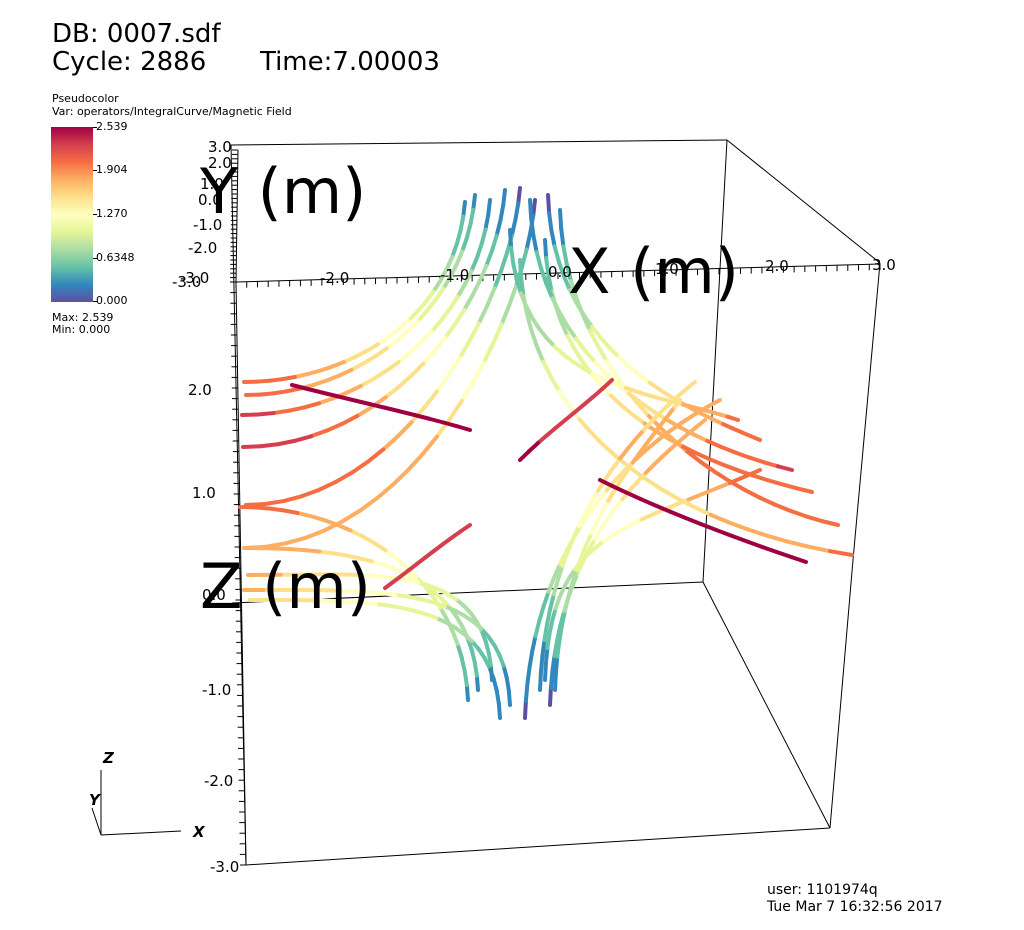 The image size is (1024, 930). Describe the element at coordinates (224, 867) in the screenshot. I see `z-tick-label: -3.0` at that location.